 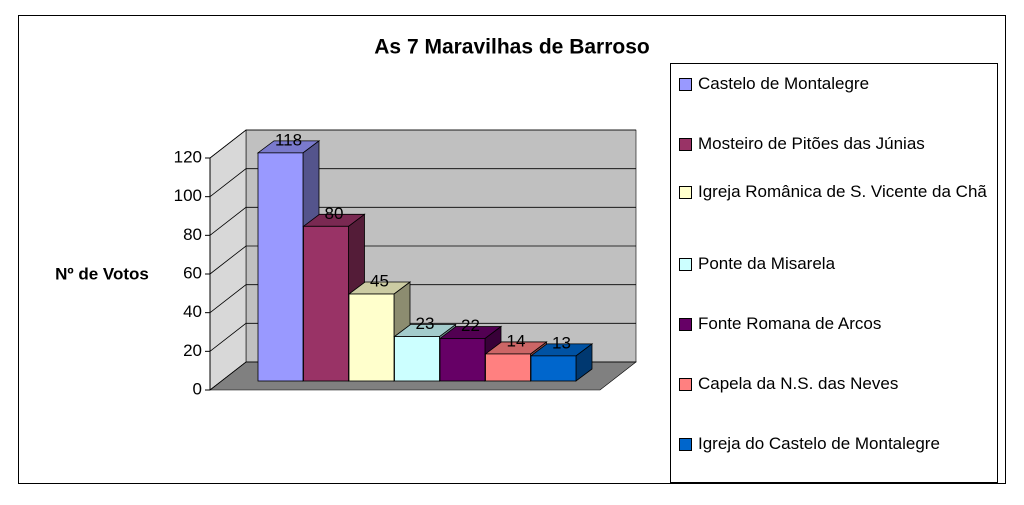 I want to click on y-tick-label: 0, so click(x=197, y=388).